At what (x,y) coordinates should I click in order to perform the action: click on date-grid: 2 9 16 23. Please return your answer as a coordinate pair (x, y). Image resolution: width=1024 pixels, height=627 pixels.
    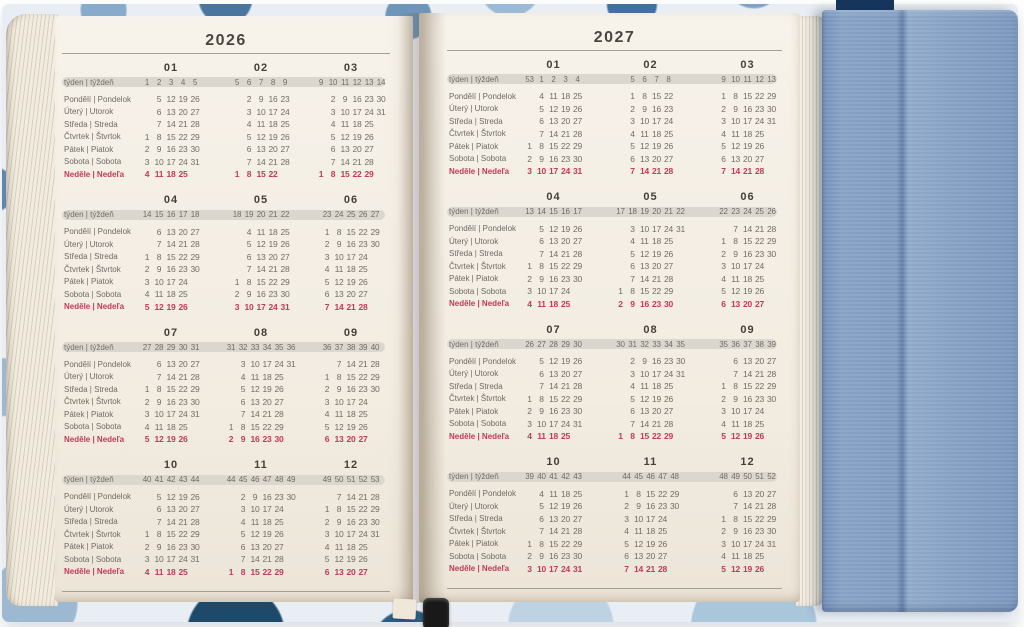
    Looking at the image, I should click on (261, 99).